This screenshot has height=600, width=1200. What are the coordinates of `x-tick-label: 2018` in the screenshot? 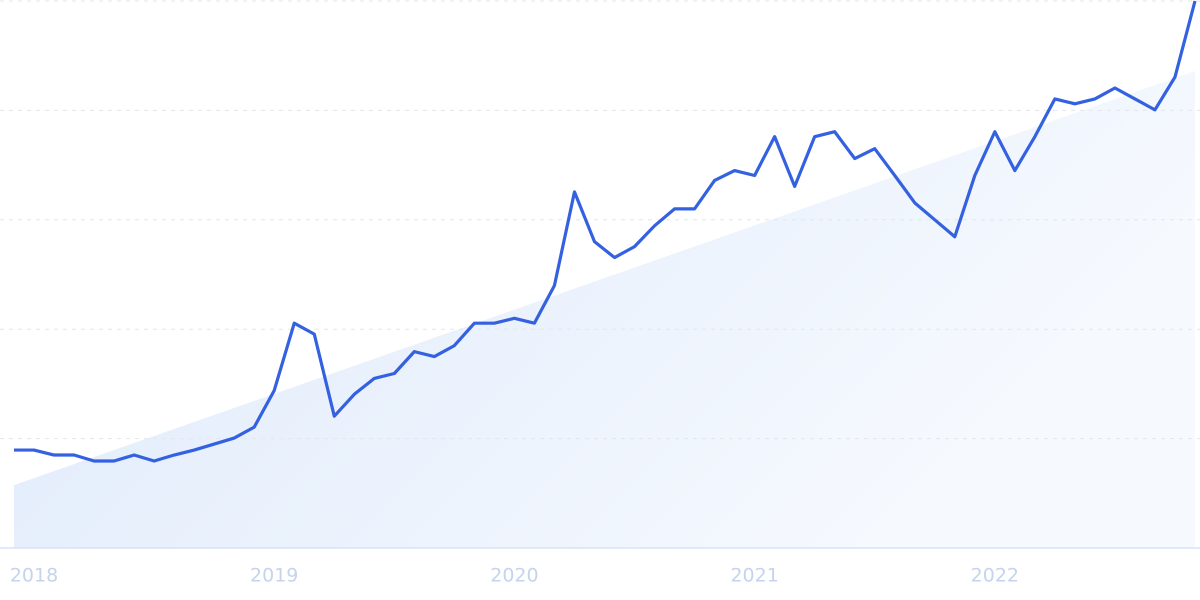 It's located at (34, 576).